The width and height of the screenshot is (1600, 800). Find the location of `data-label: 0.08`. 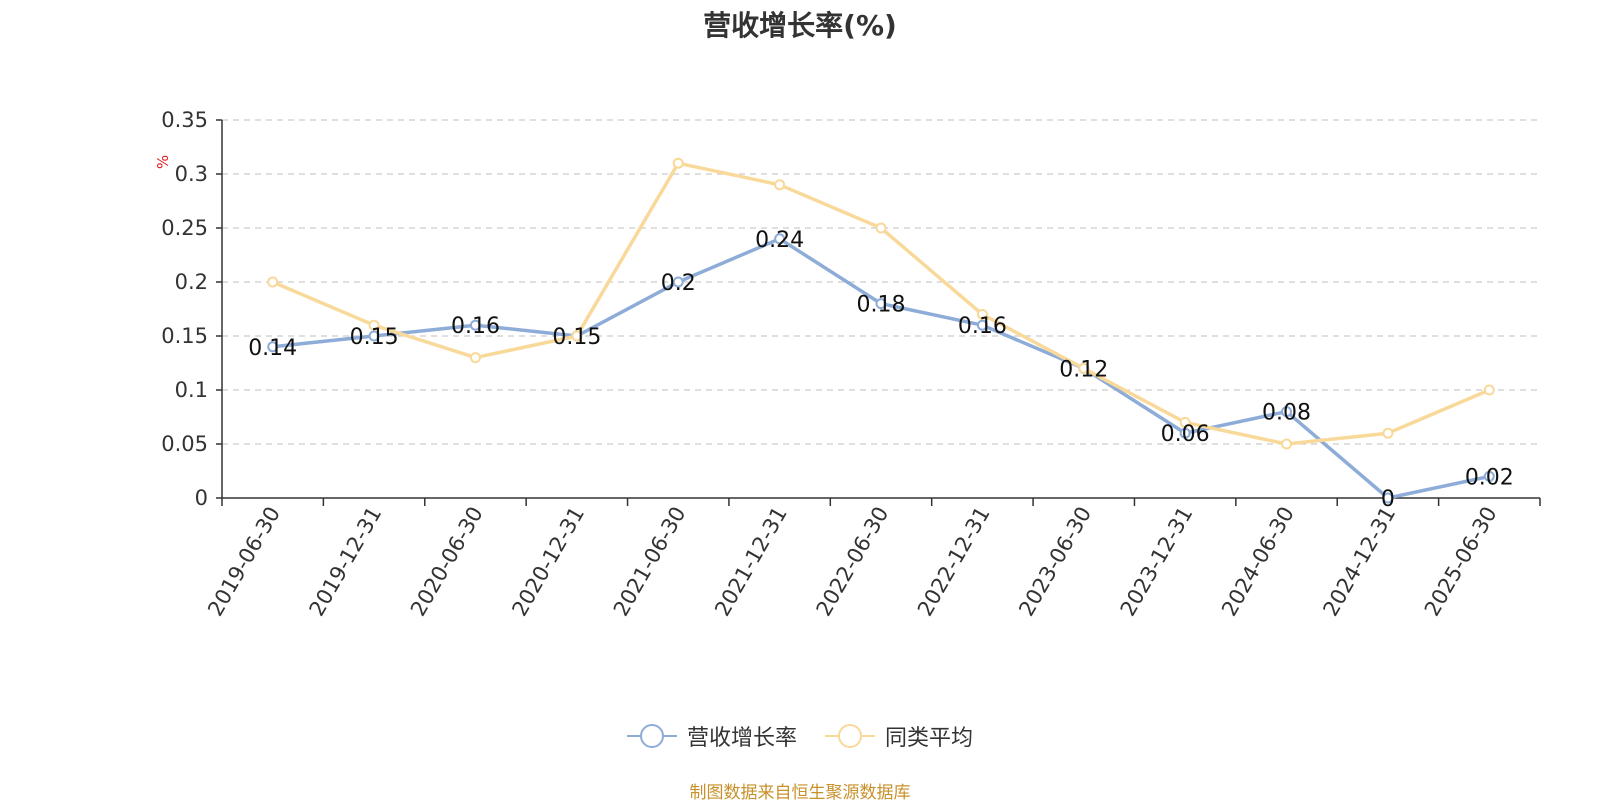

data-label: 0.08 is located at coordinates (1286, 413).